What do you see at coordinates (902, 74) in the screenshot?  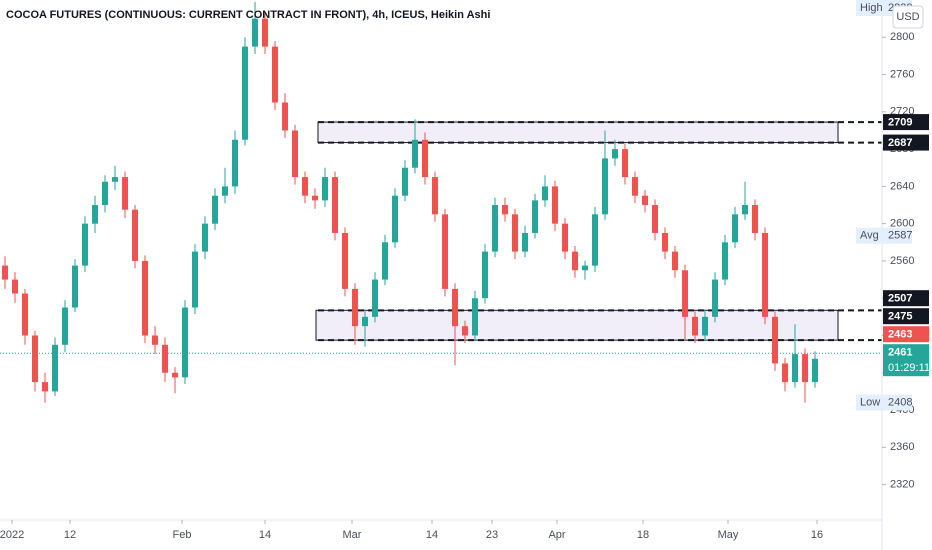 I see `y-tick-label: 2760` at bounding box center [902, 74].